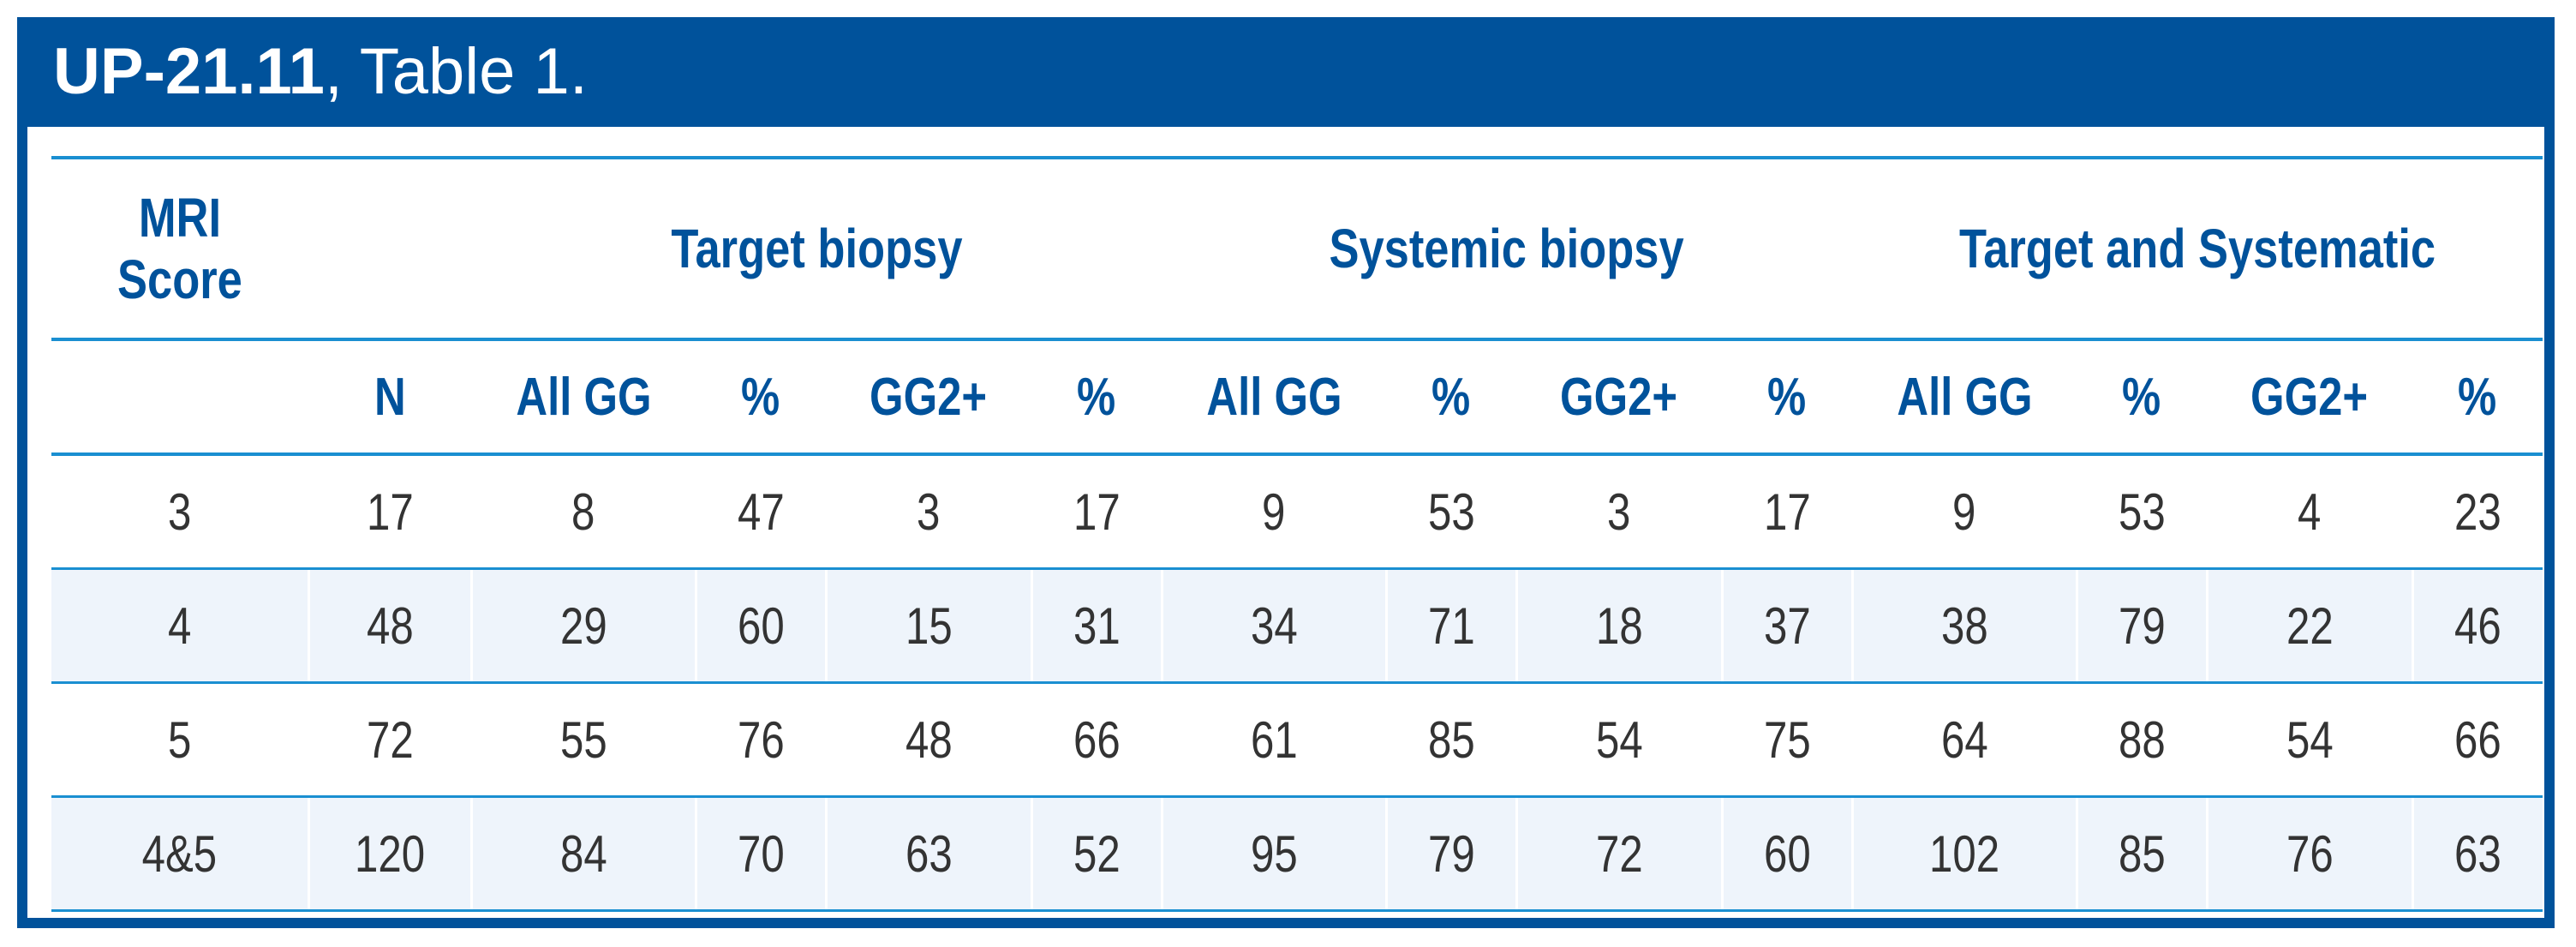  I want to click on mri-score-cell: 3, so click(180, 512).